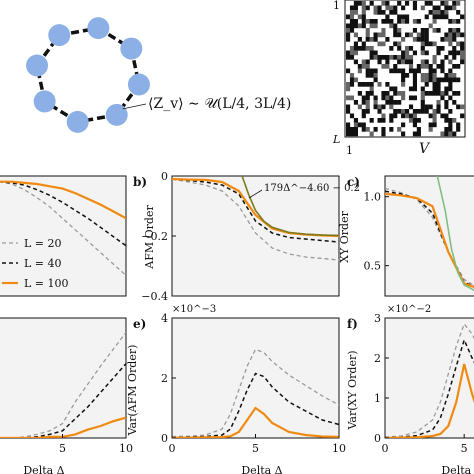 The width and height of the screenshot is (474, 474). What do you see at coordinates (140, 182) in the screenshot?
I see `panel-label-b: b)` at bounding box center [140, 182].